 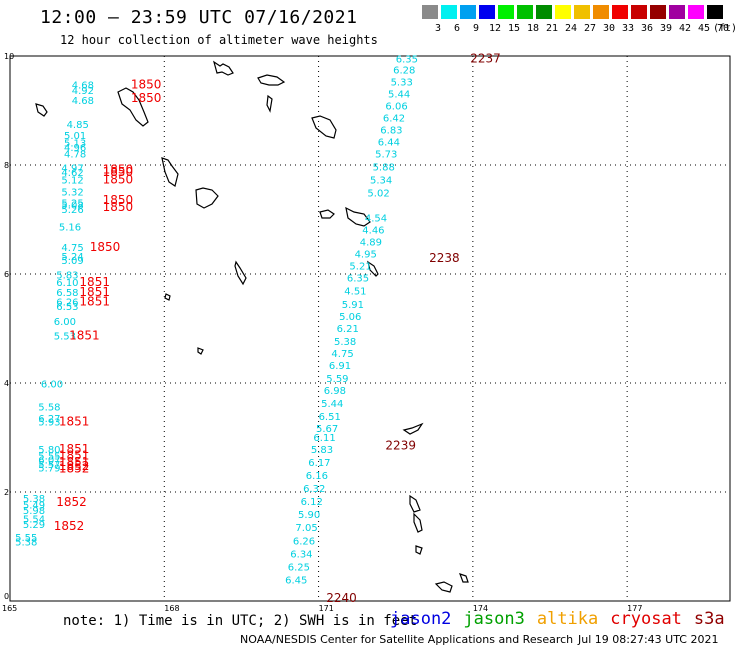 I want to click on lat-tick-label: 10, so click(x=9, y=56).